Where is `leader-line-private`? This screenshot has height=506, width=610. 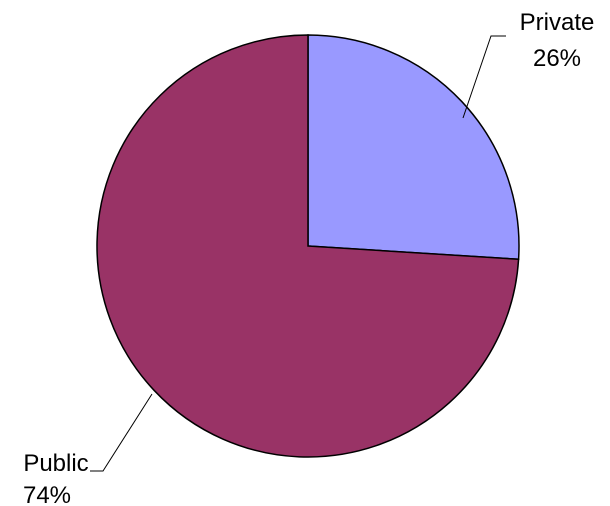
leader-line-private is located at coordinates (484, 77).